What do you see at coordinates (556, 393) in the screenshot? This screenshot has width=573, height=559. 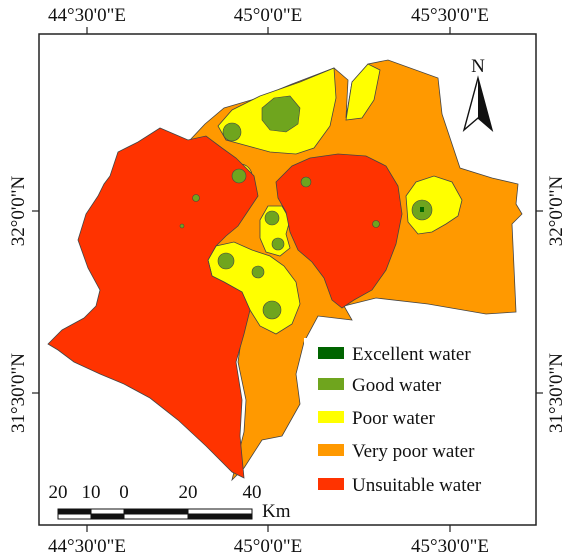 I see `right-lat-label: 31°30'0"N` at bounding box center [556, 393].